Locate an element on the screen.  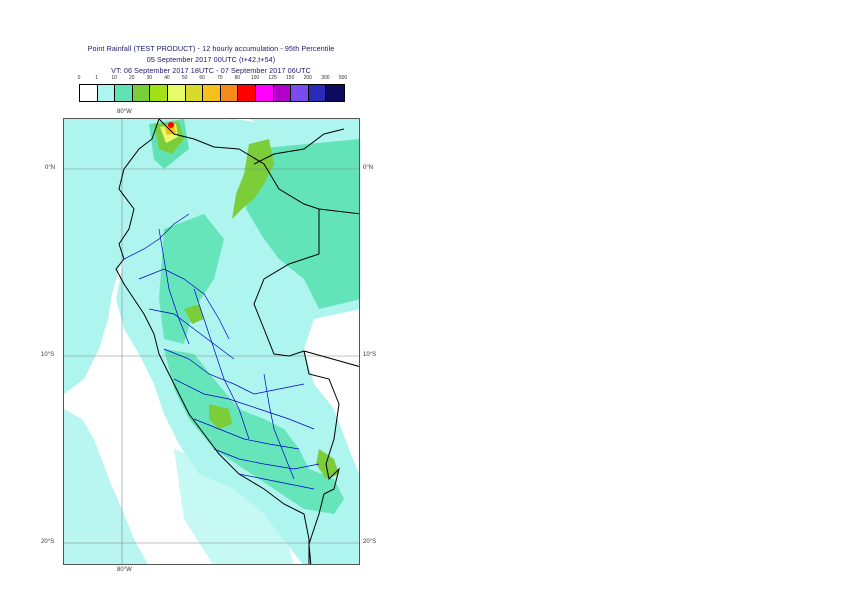
lon-label-bottom: 80°W is located at coordinates (124, 570).